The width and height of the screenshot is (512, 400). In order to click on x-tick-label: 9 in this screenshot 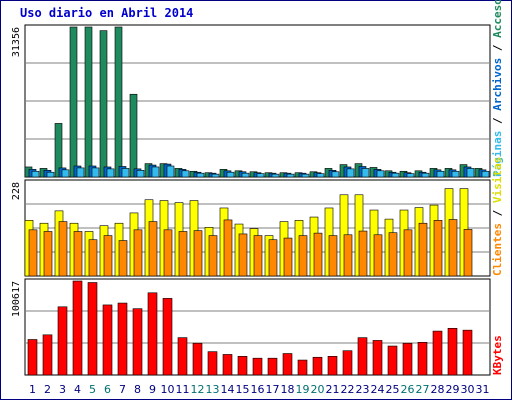, I will do `click(152, 389)`.